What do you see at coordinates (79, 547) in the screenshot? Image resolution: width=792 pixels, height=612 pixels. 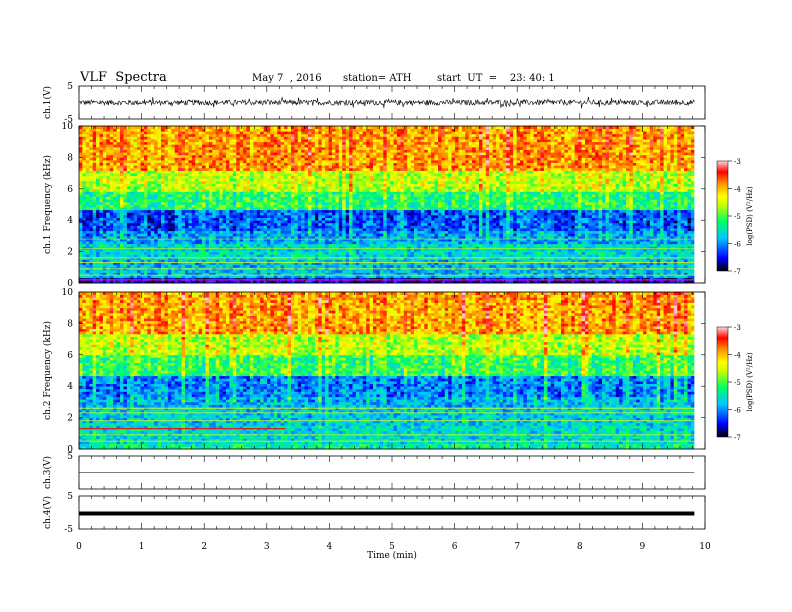 I see `x-tick-label: 0` at bounding box center [79, 547].